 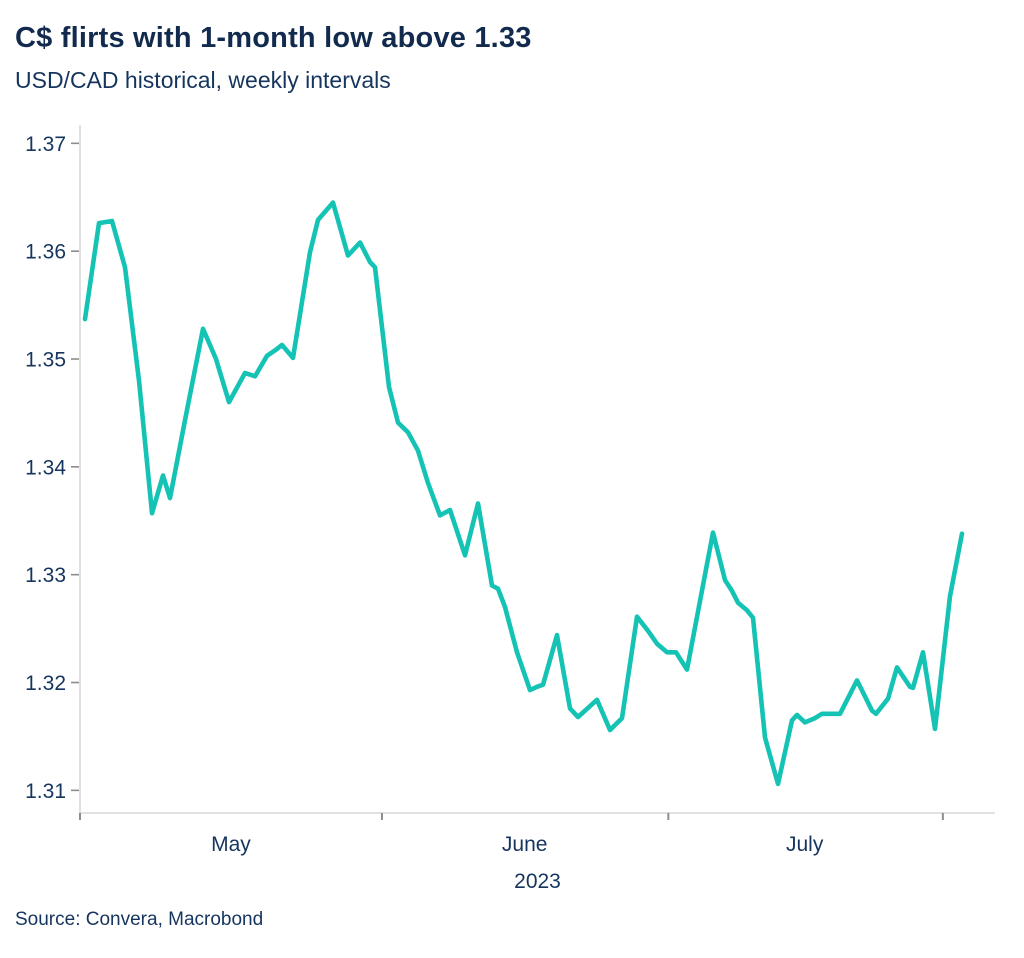 I want to click on chart-title: C$ flirts with 1-month low above 1.33, so click(x=273, y=38).